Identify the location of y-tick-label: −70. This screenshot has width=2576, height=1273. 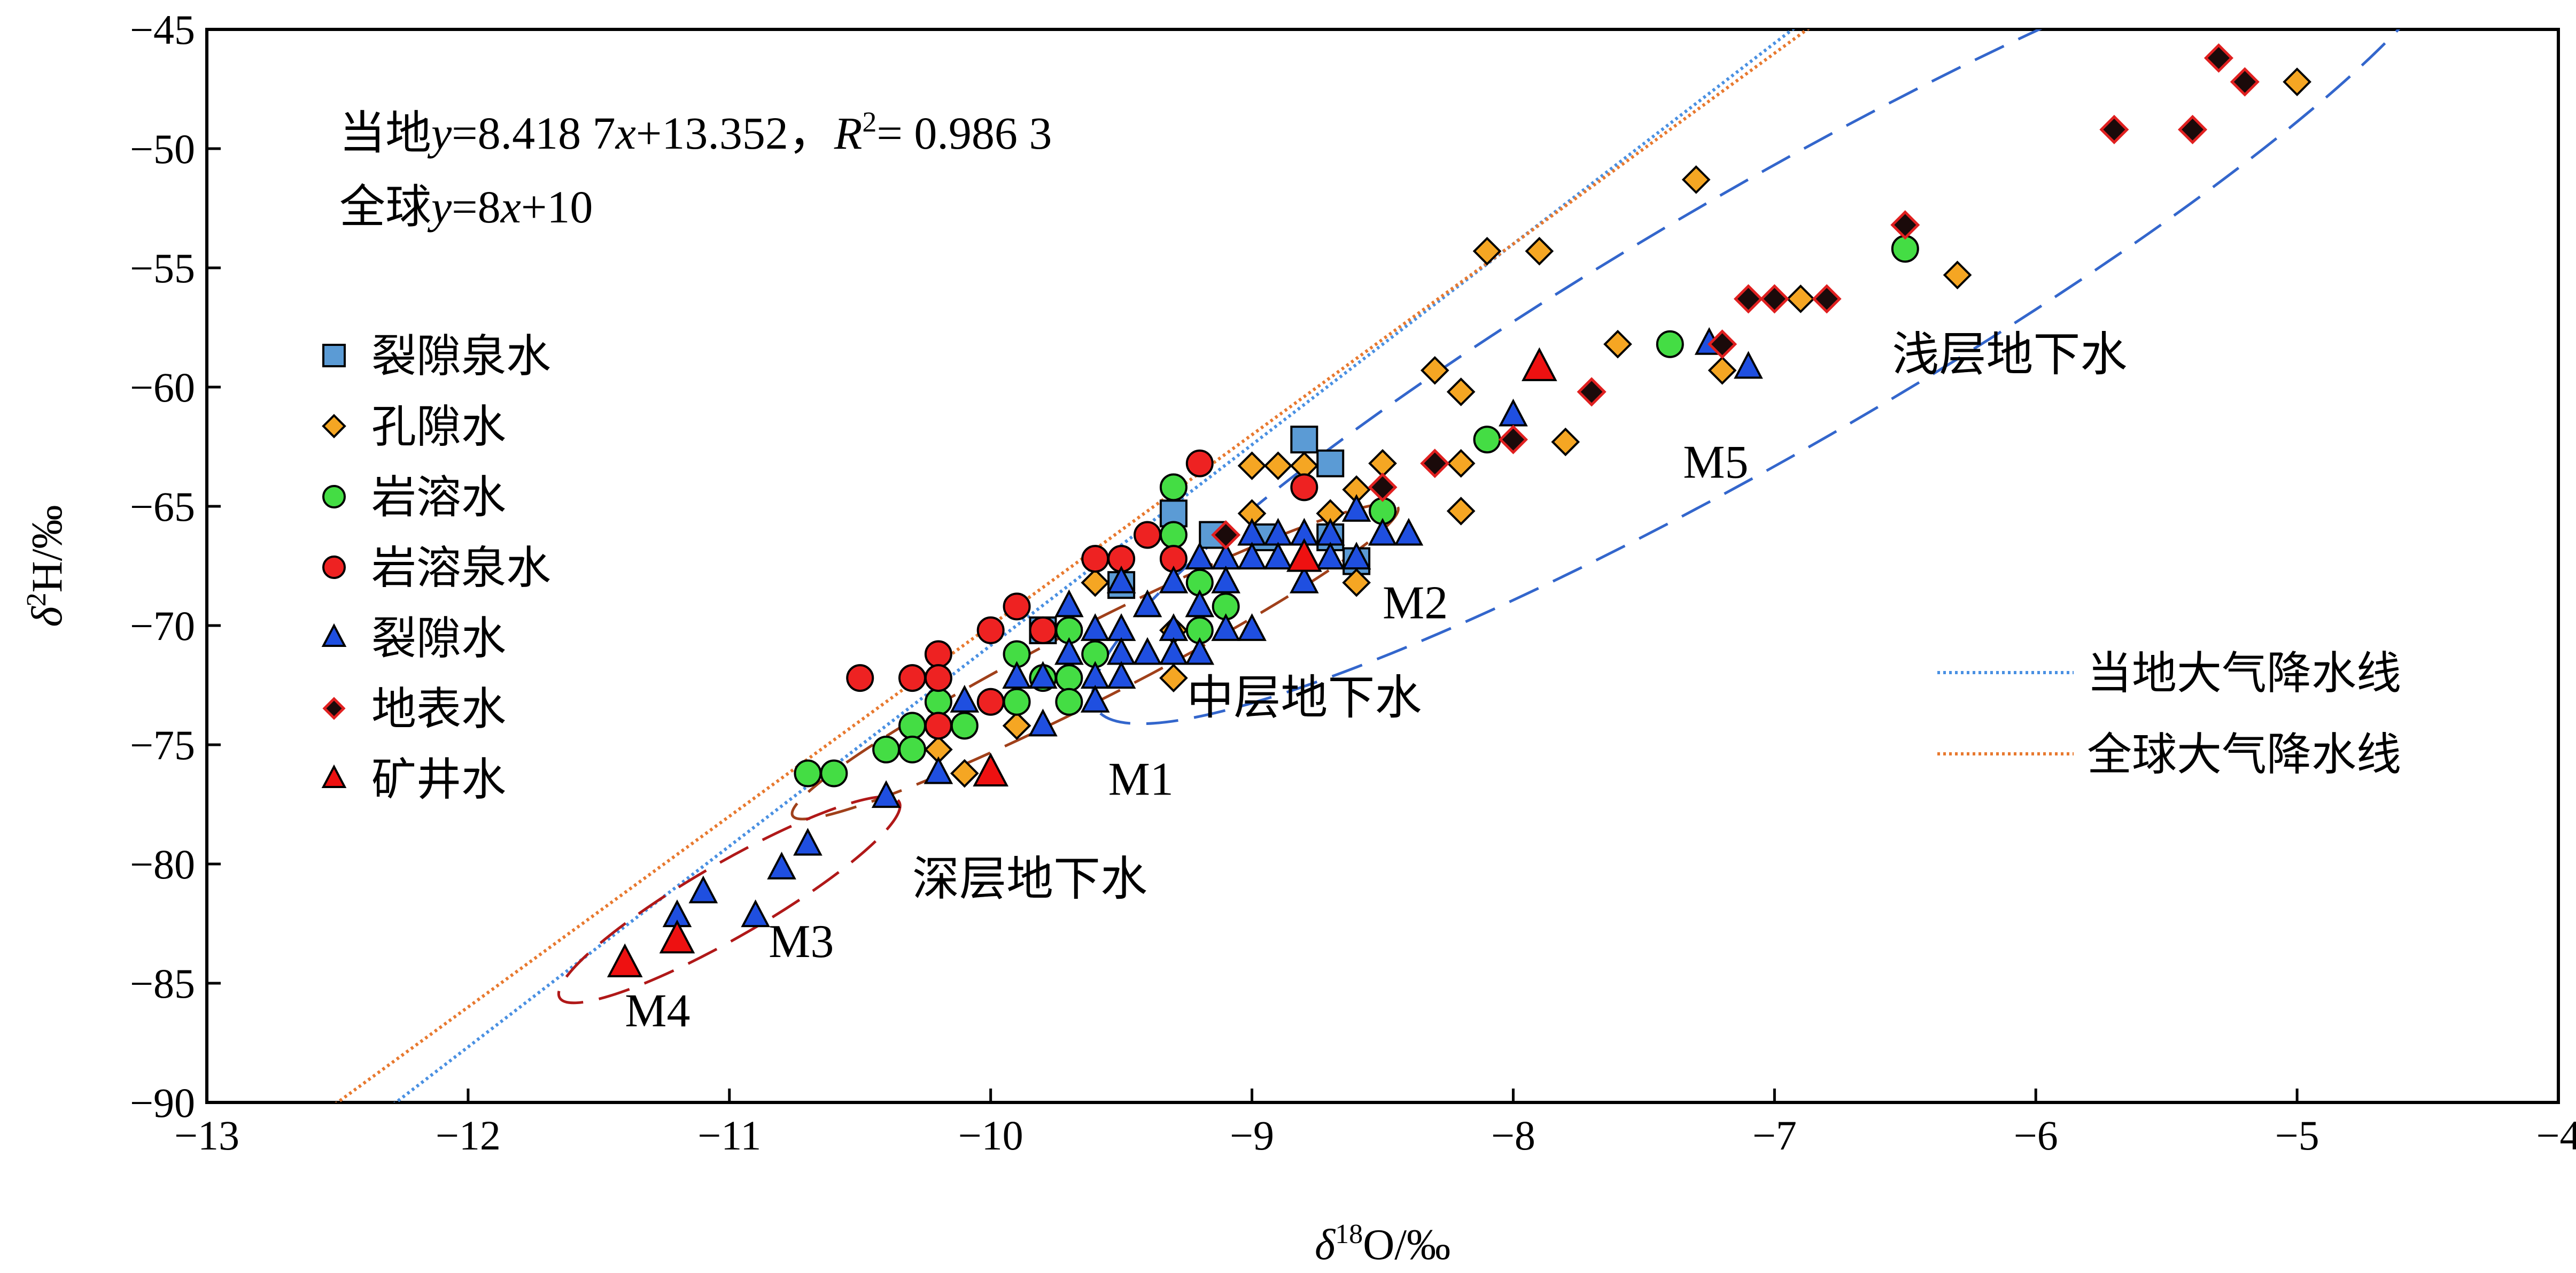
(162, 626).